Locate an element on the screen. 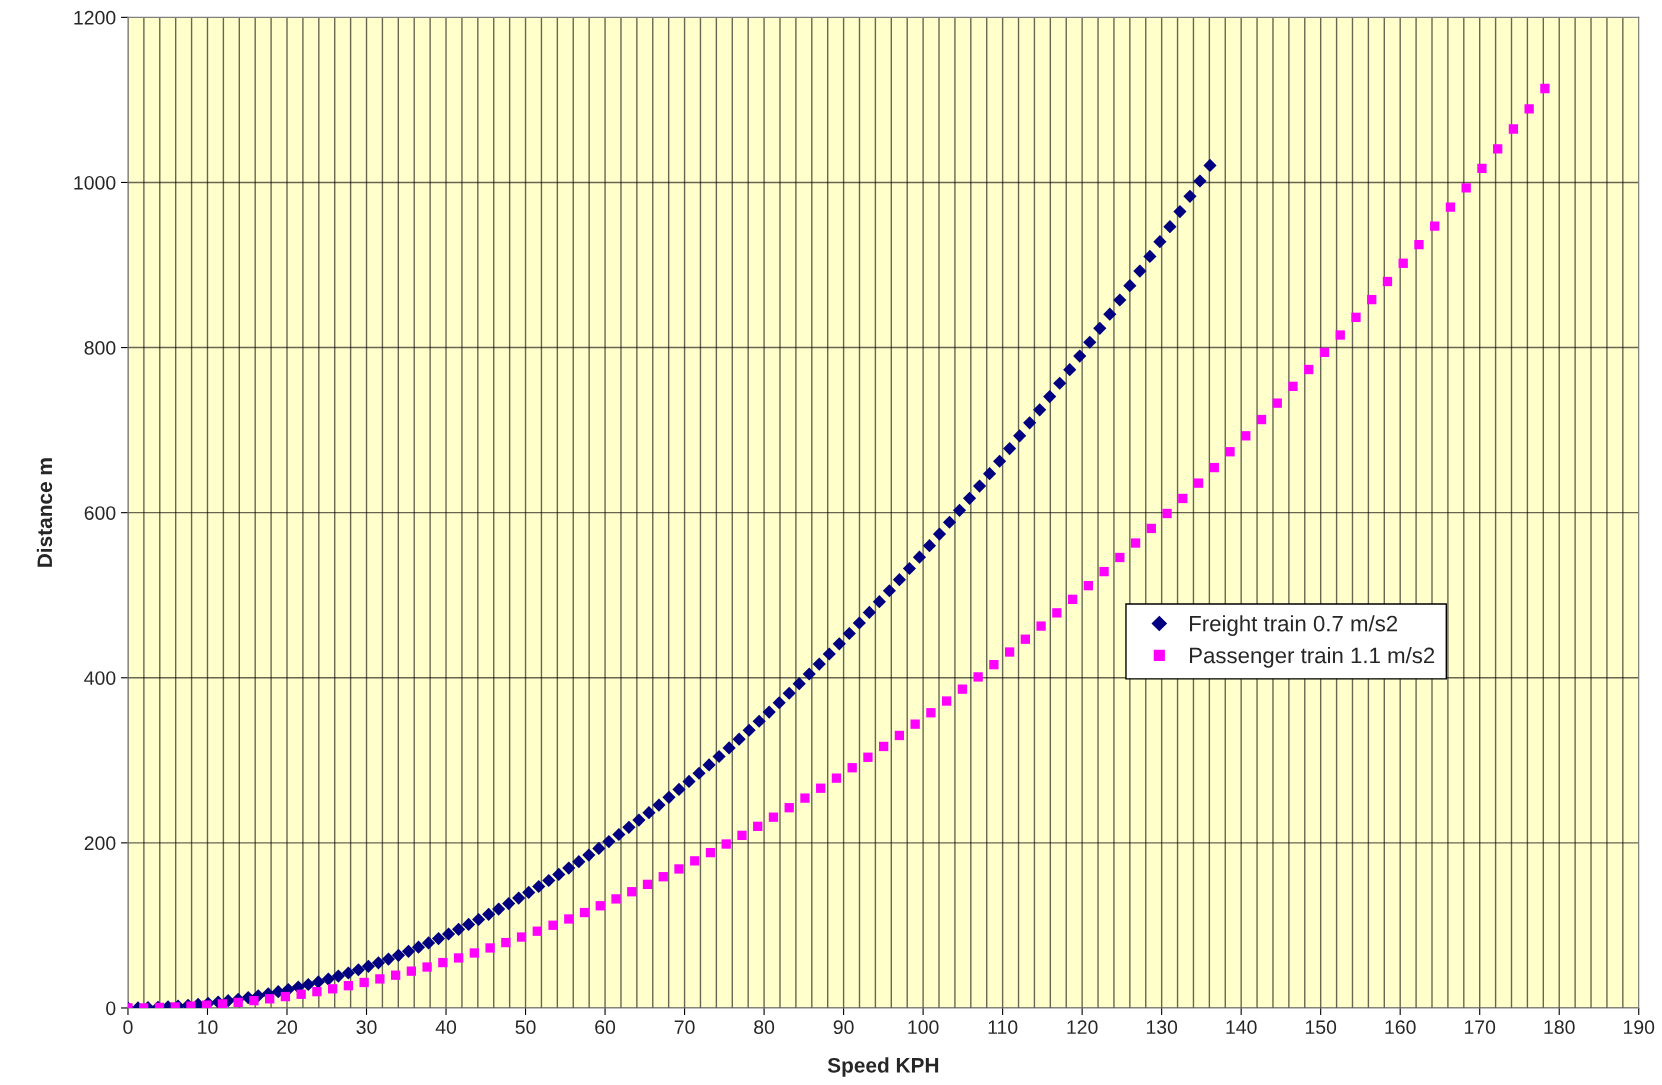 The width and height of the screenshot is (1662, 1085). x-tick-label: 50 is located at coordinates (525, 1027).